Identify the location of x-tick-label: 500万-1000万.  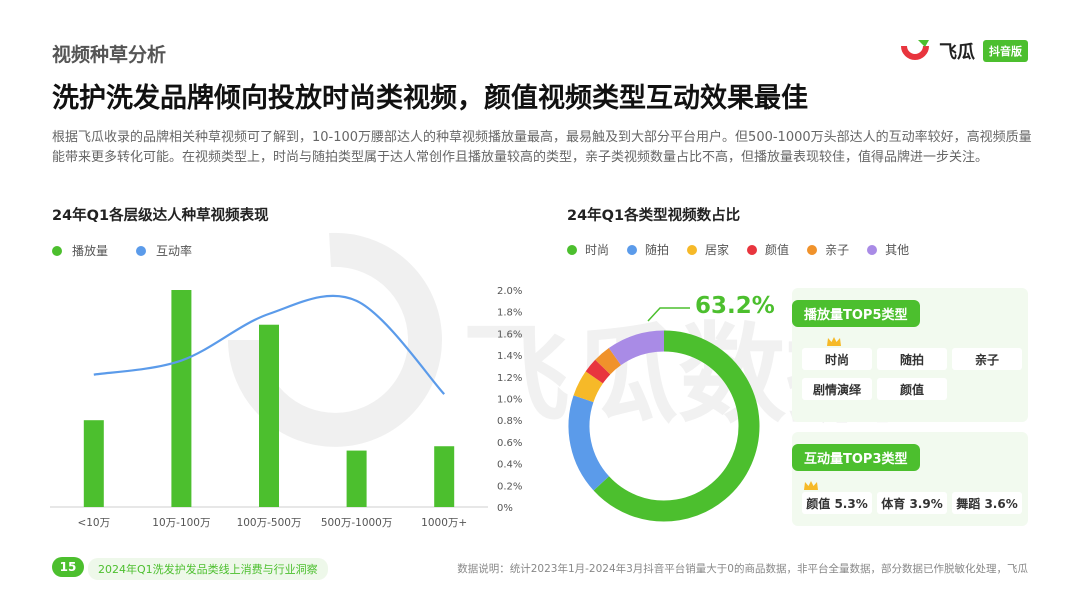
(357, 523).